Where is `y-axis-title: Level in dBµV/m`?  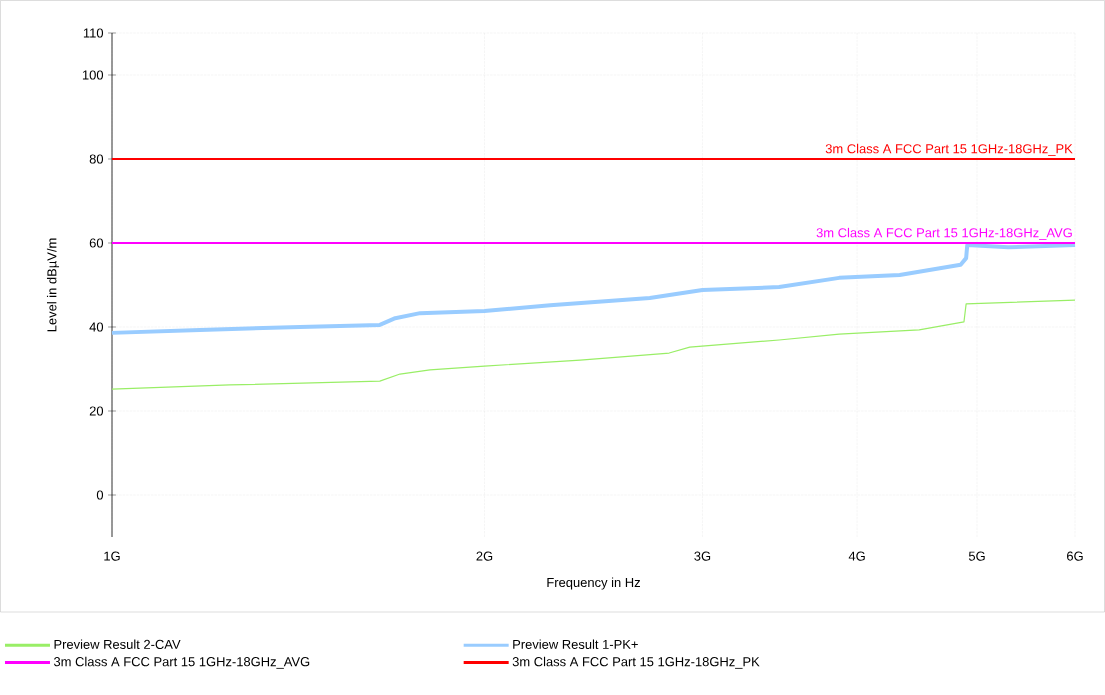 y-axis-title: Level in dBµV/m is located at coordinates (53, 285).